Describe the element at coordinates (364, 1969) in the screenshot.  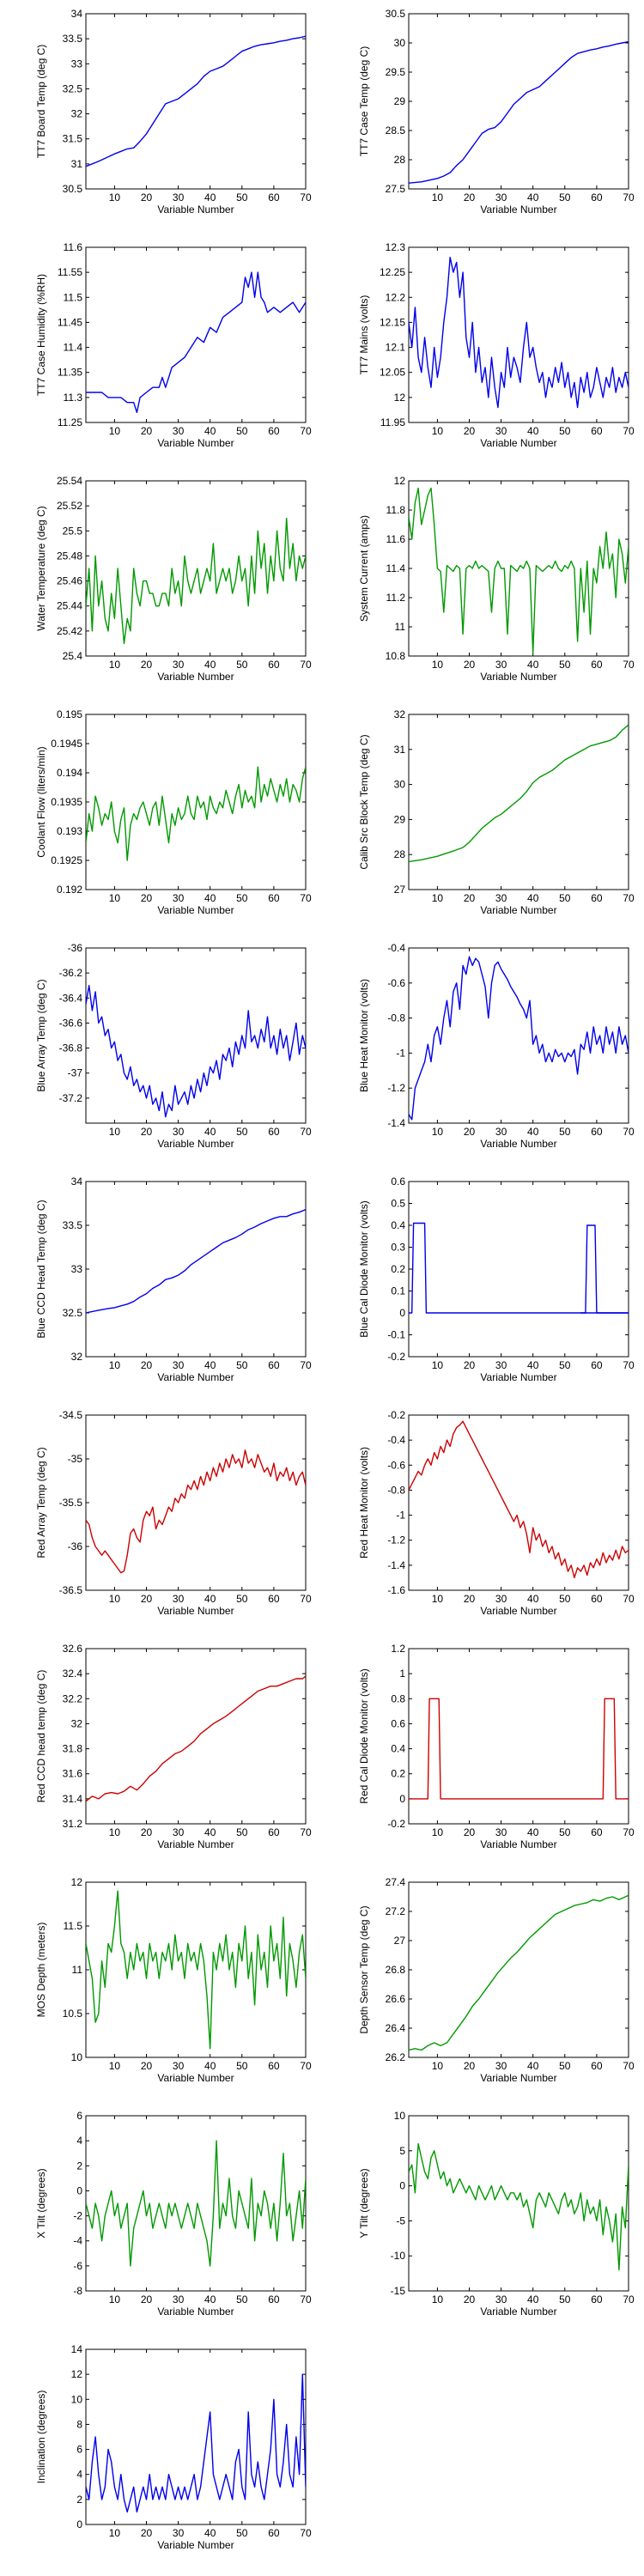
I see `y-axis-label: Depth Sensor Temp (deg C)` at that location.